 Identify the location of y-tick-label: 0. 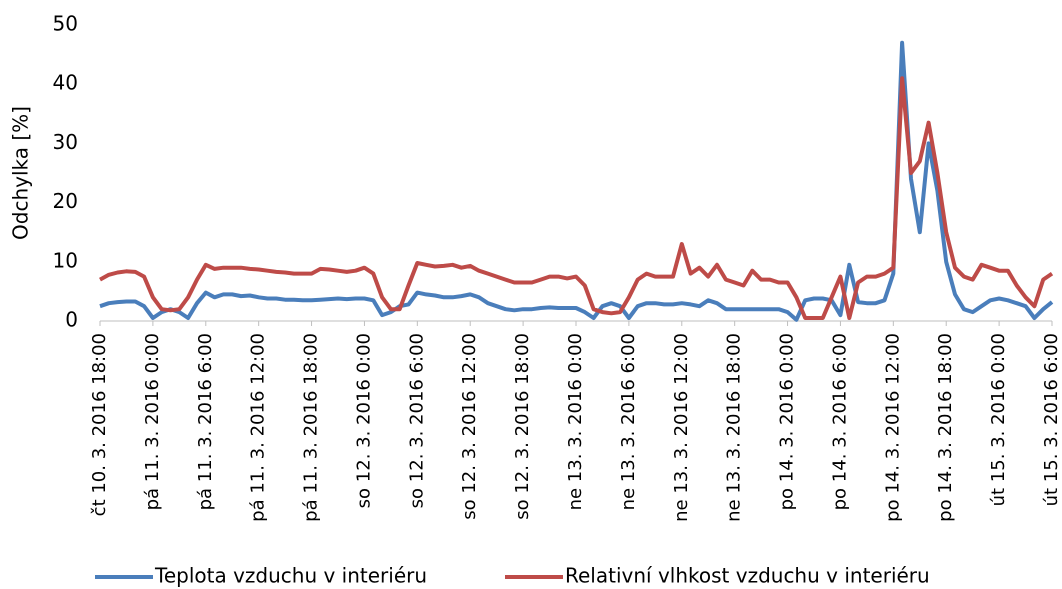
(71, 320).